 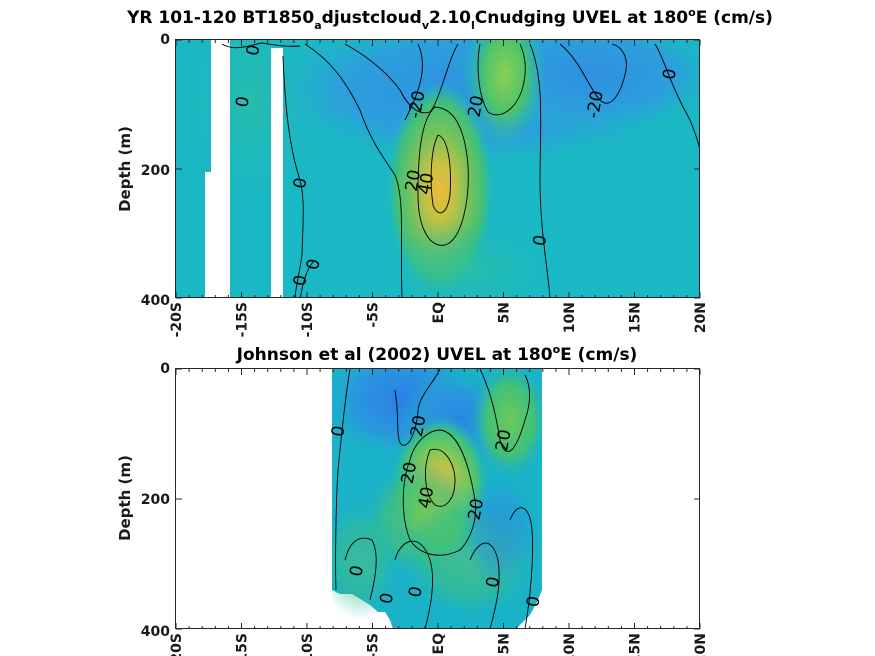 I want to click on bottom-xtick-label: 20N, so click(x=701, y=644).